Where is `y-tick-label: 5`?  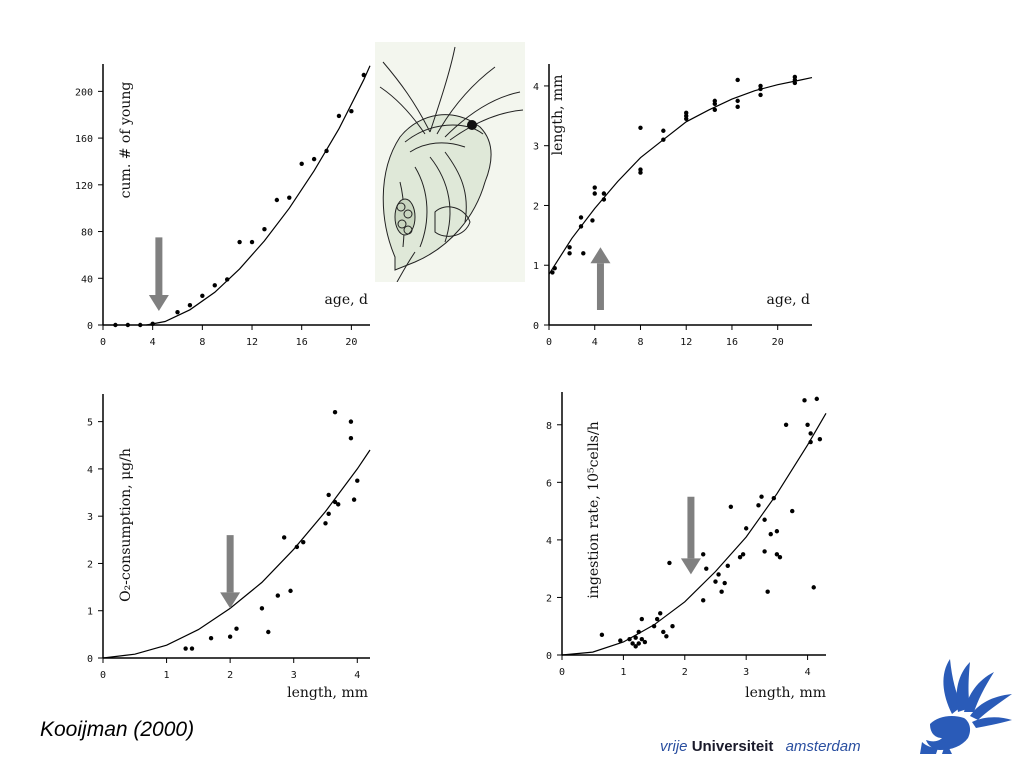 y-tick-label: 5 is located at coordinates (90, 423).